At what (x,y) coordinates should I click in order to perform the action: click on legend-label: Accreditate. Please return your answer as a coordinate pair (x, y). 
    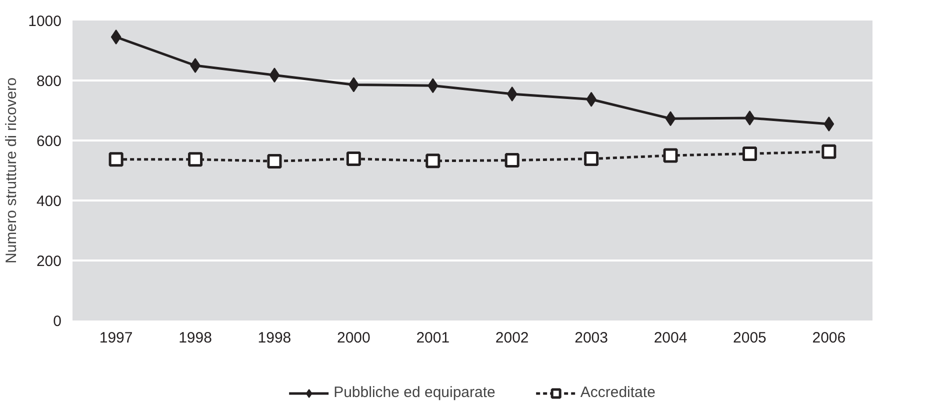
    Looking at the image, I should click on (618, 392).